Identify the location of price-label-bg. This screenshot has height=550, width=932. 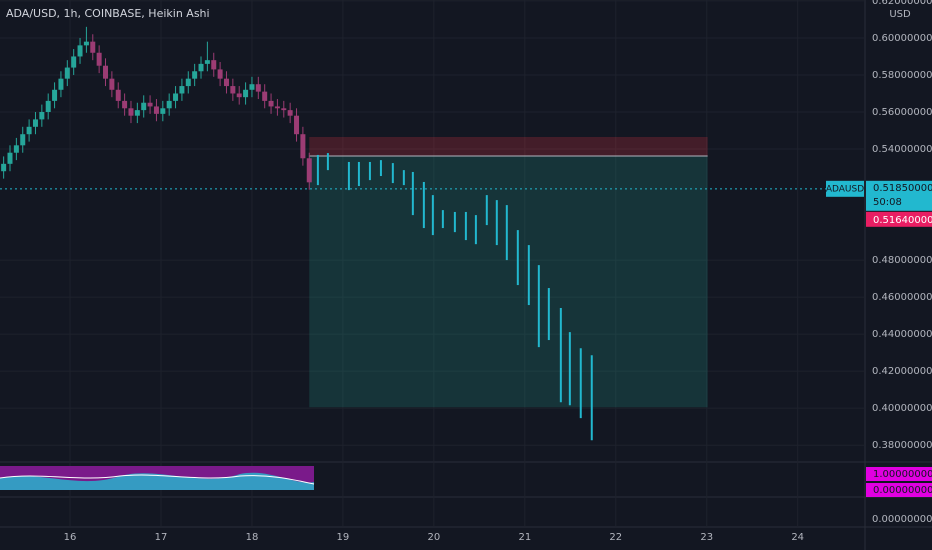
(899, 195).